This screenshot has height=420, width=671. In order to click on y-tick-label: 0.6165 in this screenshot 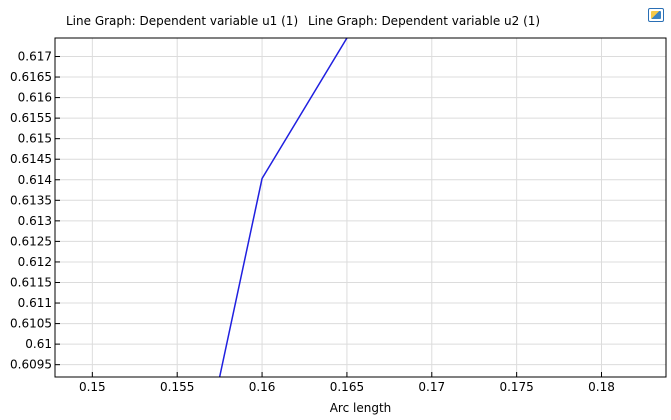, I will do `click(31, 77)`.